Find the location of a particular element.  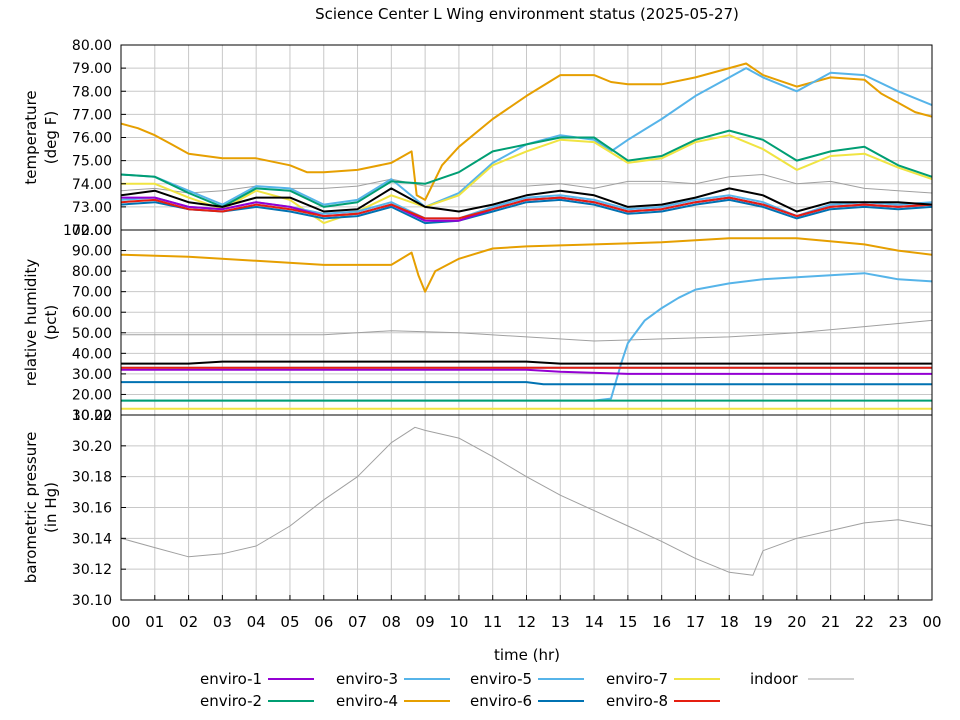

y-axis-label-temperature: temperature (deg F) is located at coordinates (41, 137).